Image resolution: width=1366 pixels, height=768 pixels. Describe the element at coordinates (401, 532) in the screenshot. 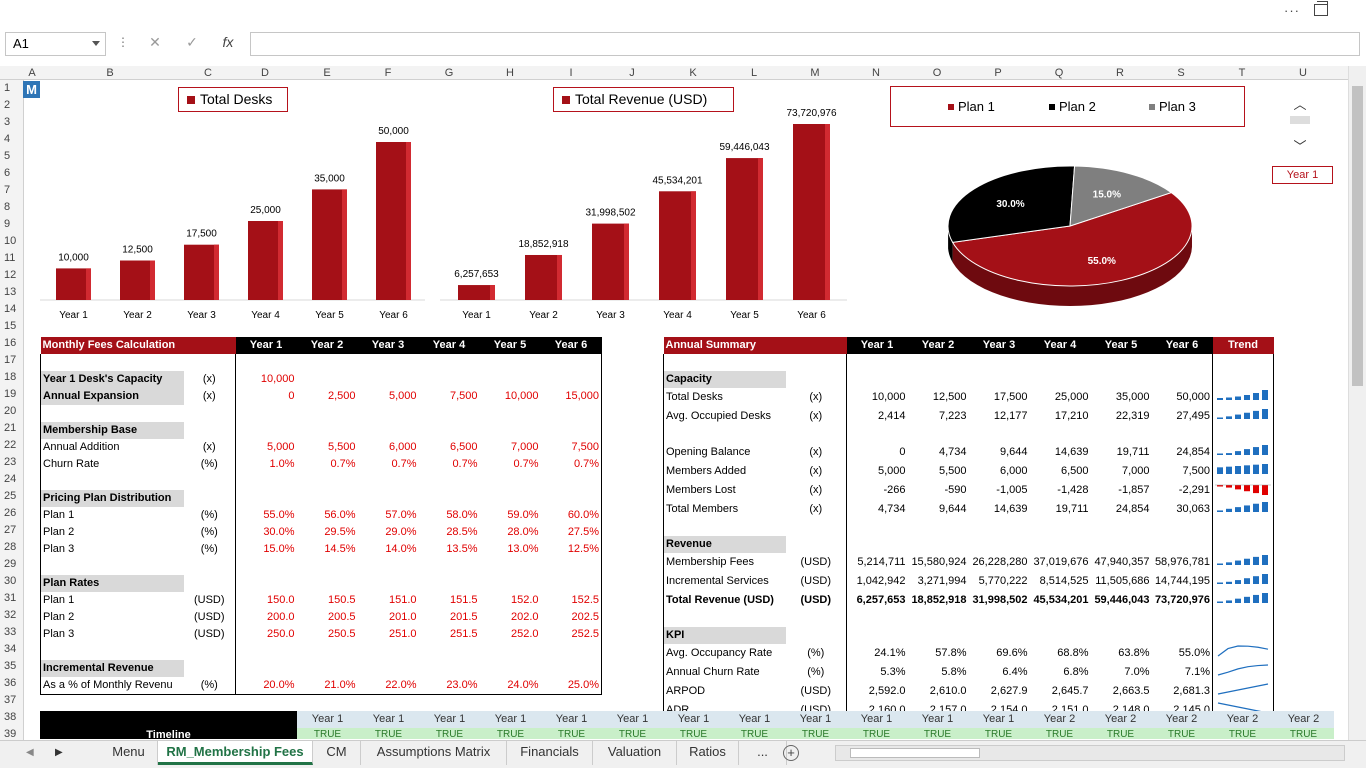

I see `value-cell: 29.0%` at that location.